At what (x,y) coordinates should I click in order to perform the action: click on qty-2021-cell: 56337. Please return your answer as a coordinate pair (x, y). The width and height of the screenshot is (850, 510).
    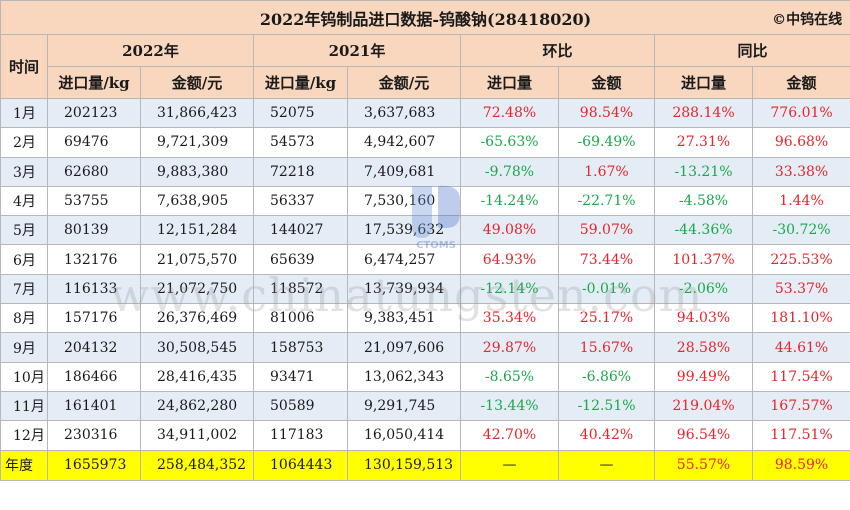
    Looking at the image, I should click on (300, 201).